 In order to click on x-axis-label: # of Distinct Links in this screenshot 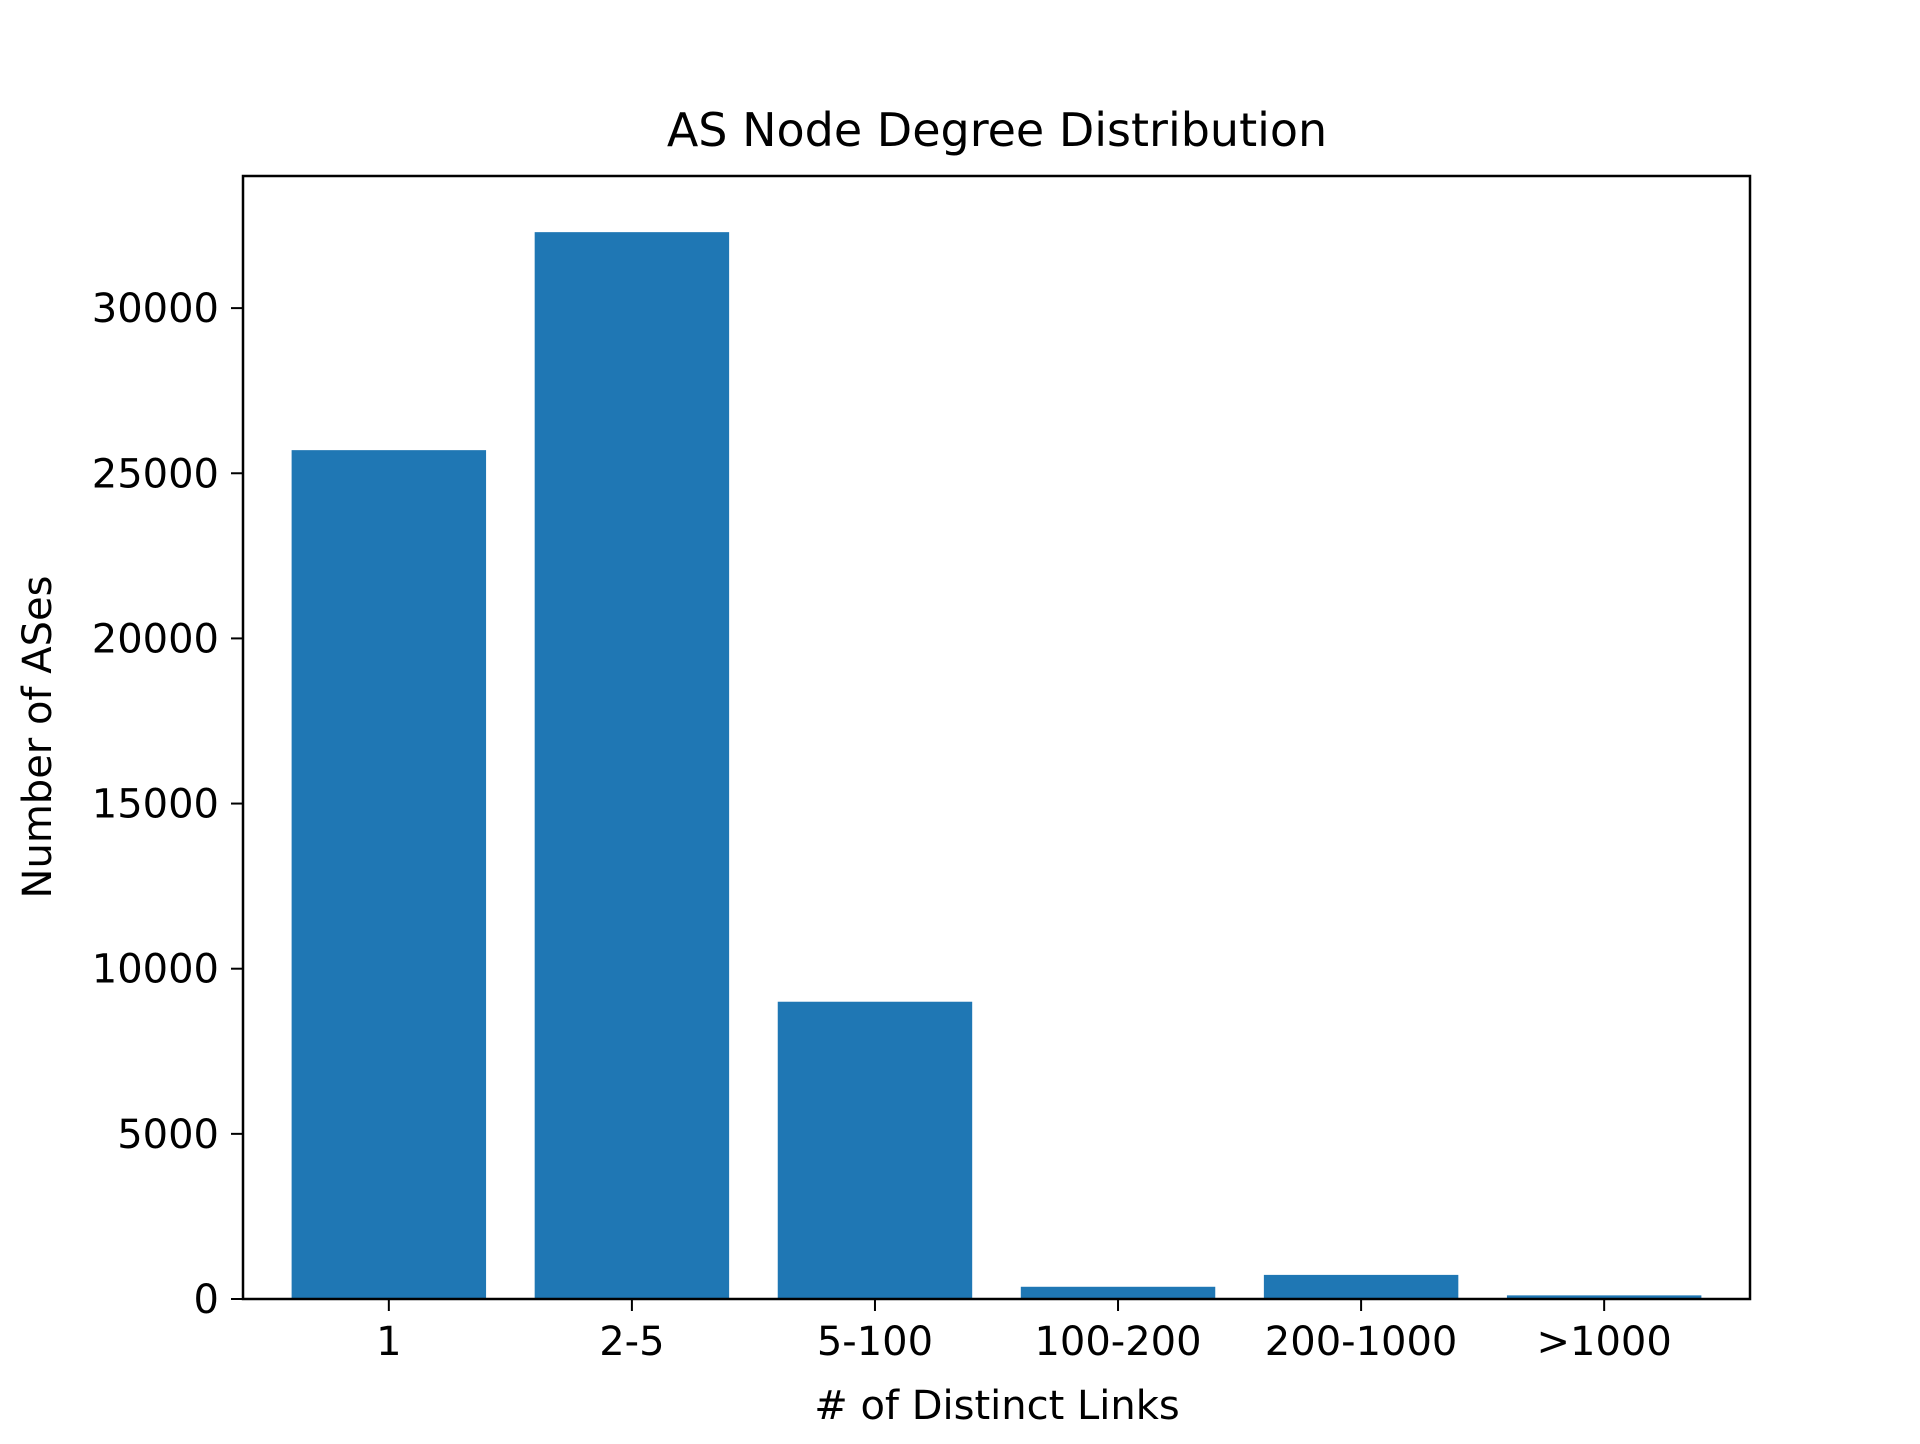, I will do `click(997, 1406)`.